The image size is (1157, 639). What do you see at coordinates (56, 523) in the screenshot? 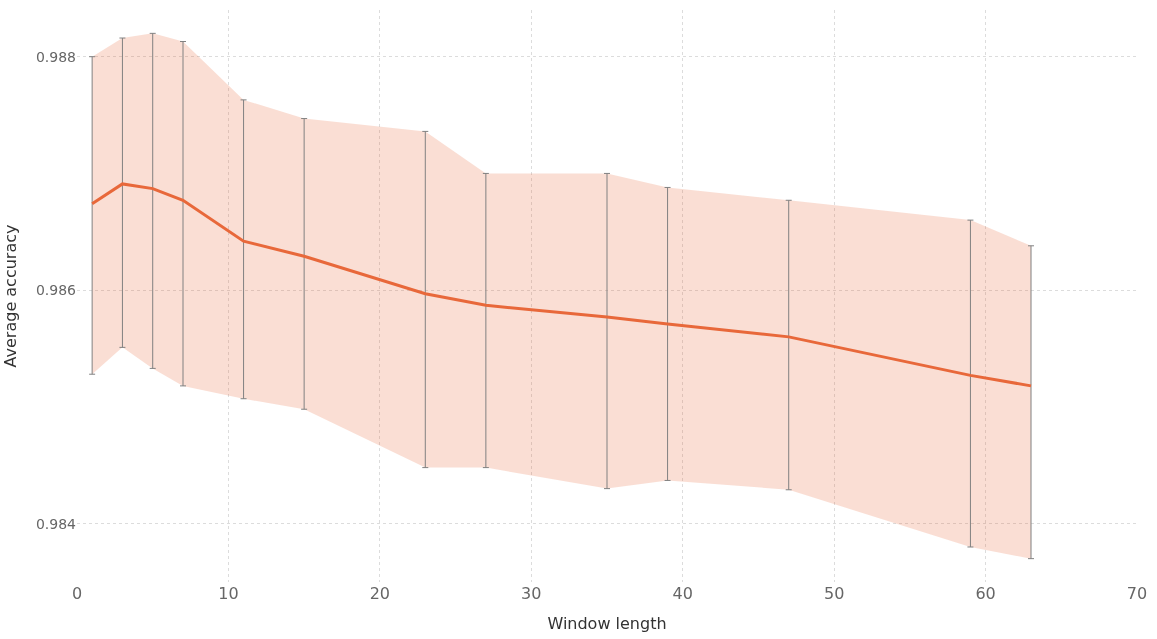
I see `y-tick-label: 0.984` at bounding box center [56, 523].